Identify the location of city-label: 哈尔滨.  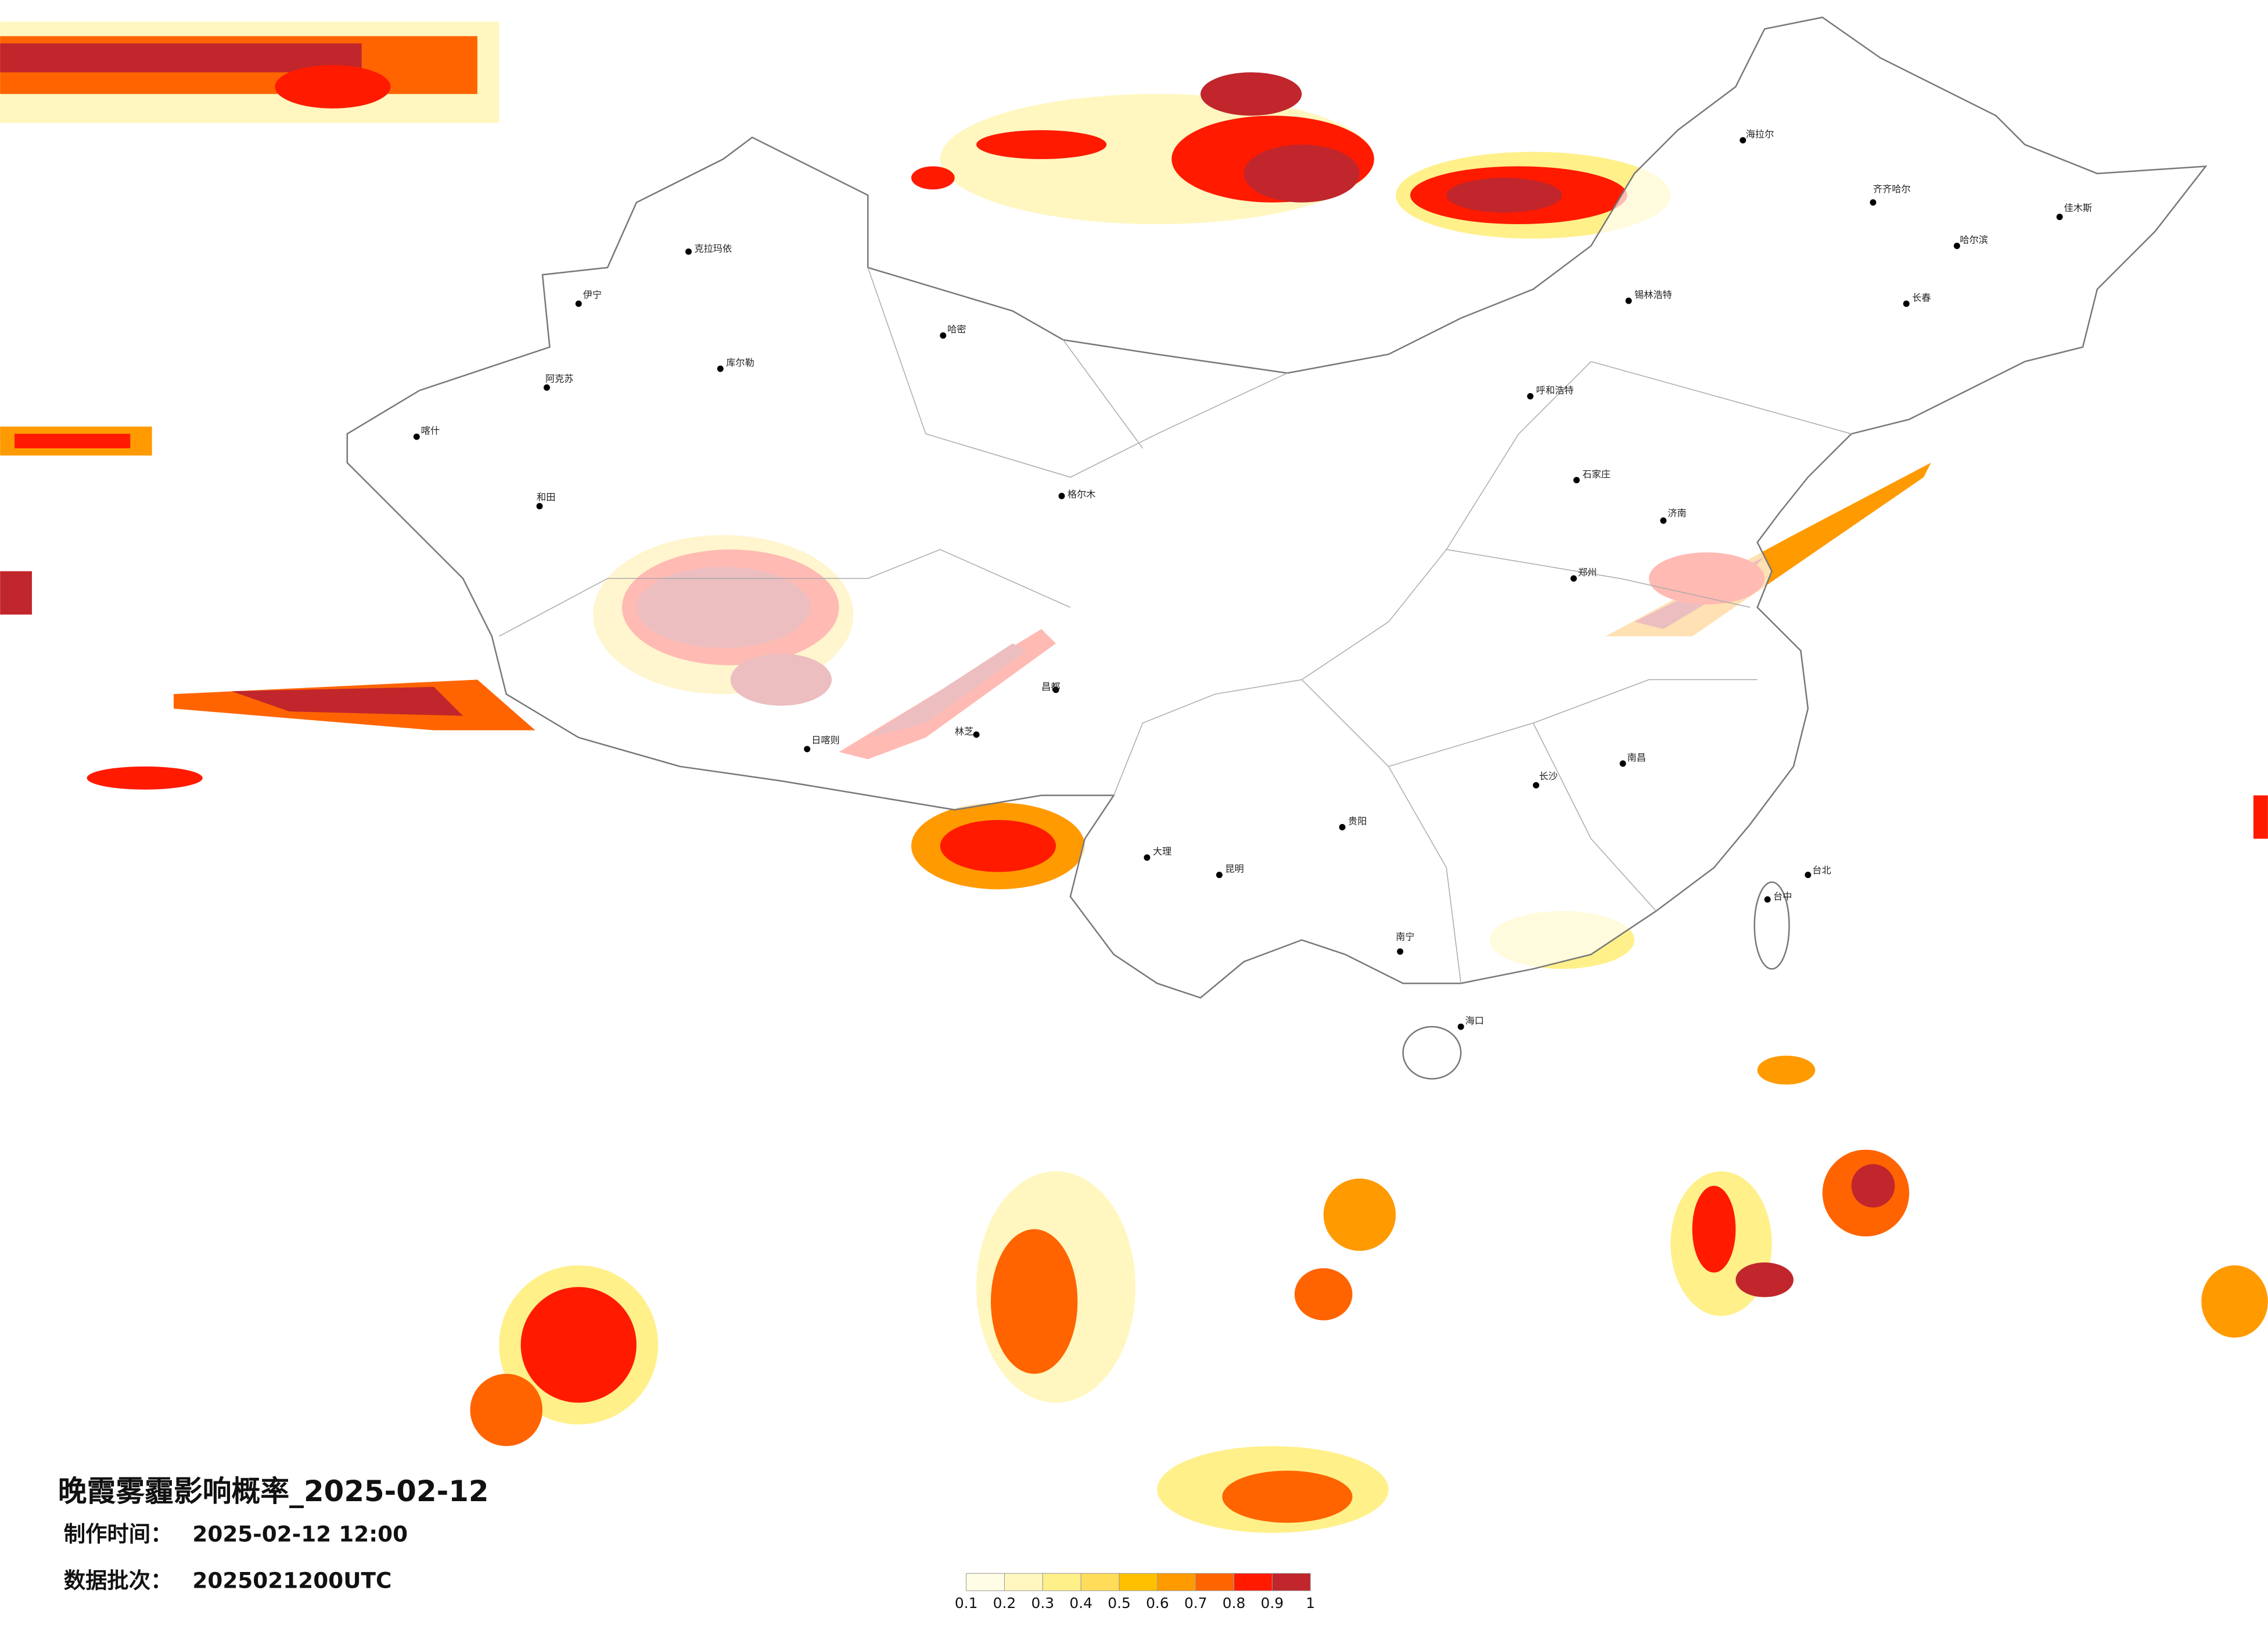
(1974, 239).